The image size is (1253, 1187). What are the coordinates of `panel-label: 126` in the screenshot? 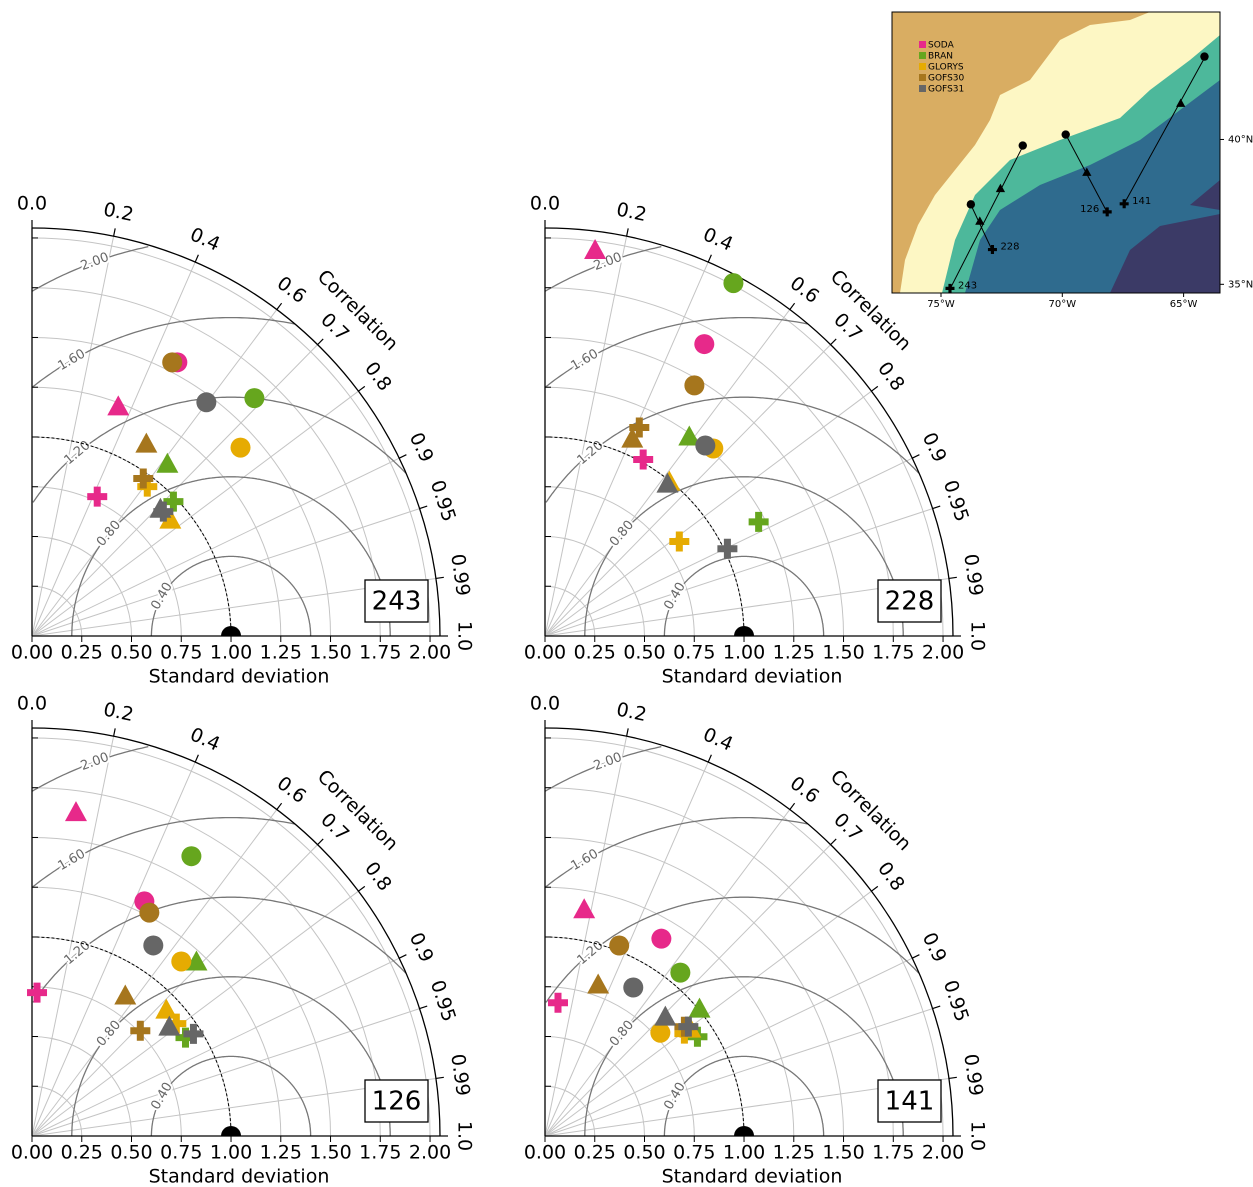 It's located at (397, 1102).